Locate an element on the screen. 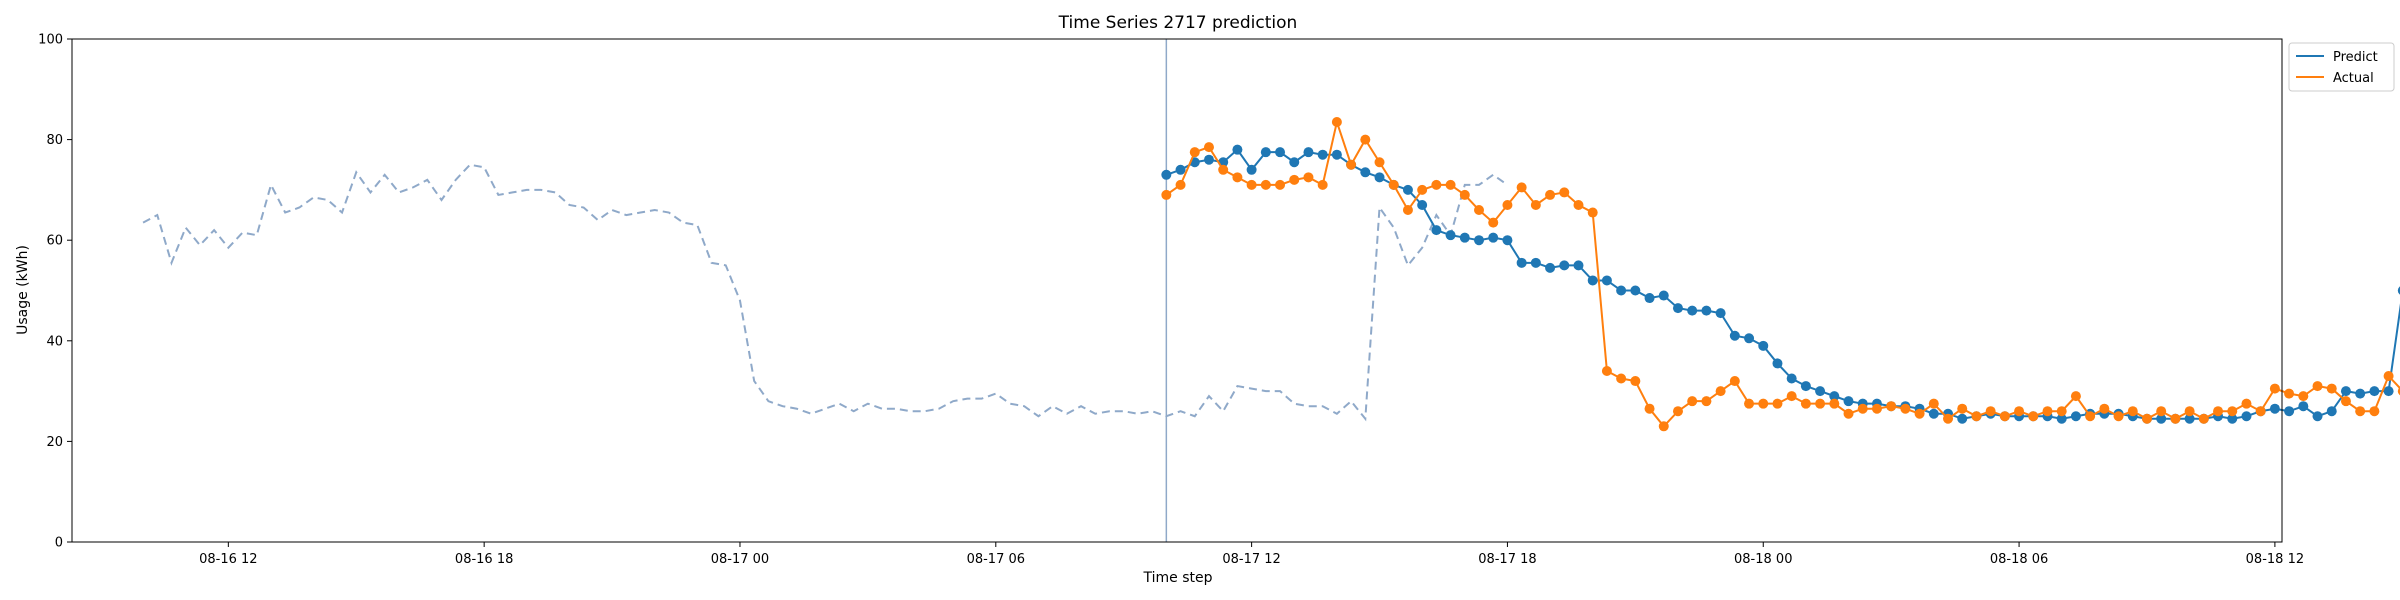 This screenshot has height=600, width=2400. x-tick-label: 08-18 06 is located at coordinates (2019, 559).